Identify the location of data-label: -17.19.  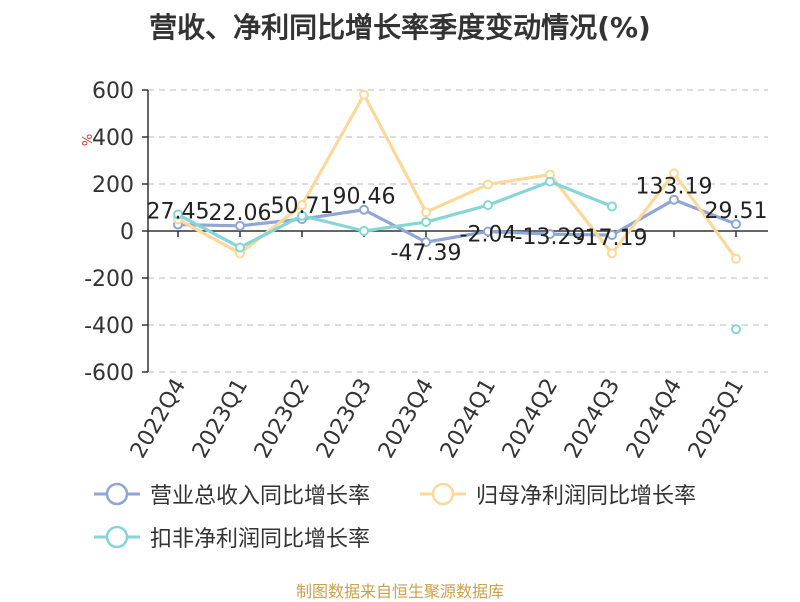
(612, 238).